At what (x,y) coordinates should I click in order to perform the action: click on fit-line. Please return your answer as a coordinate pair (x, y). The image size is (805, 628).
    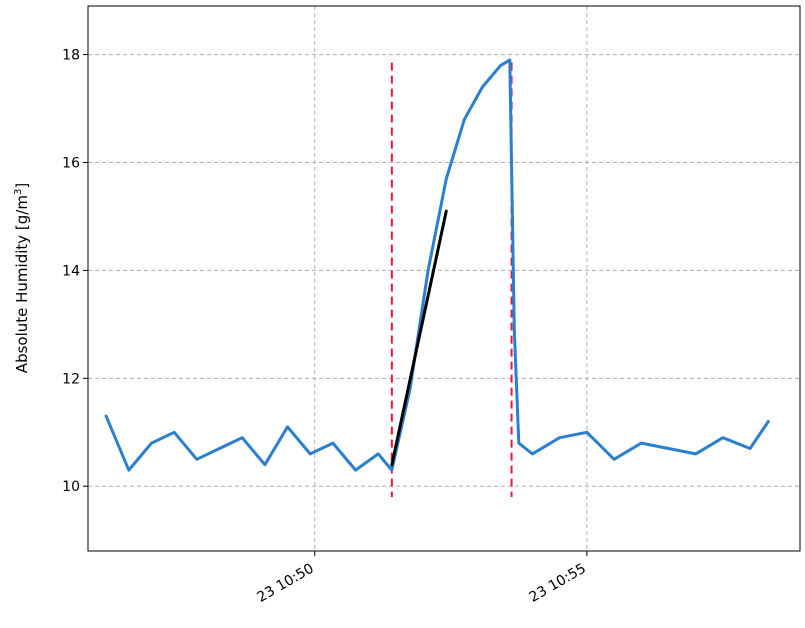
    Looking at the image, I should click on (419, 338).